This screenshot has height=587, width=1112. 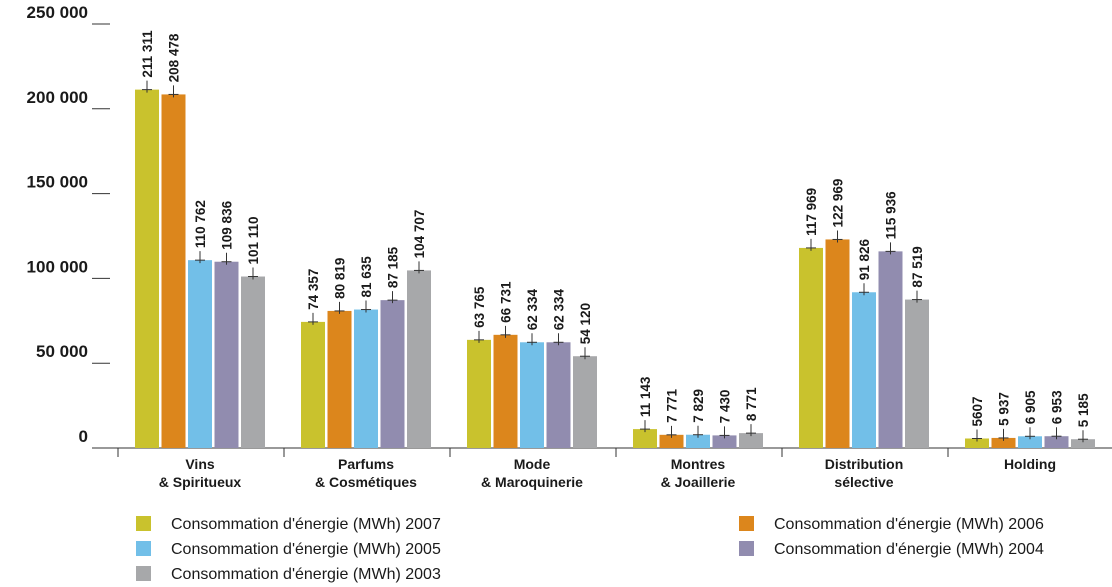 What do you see at coordinates (57, 97) in the screenshot?
I see `y-tick-label: 200 000` at bounding box center [57, 97].